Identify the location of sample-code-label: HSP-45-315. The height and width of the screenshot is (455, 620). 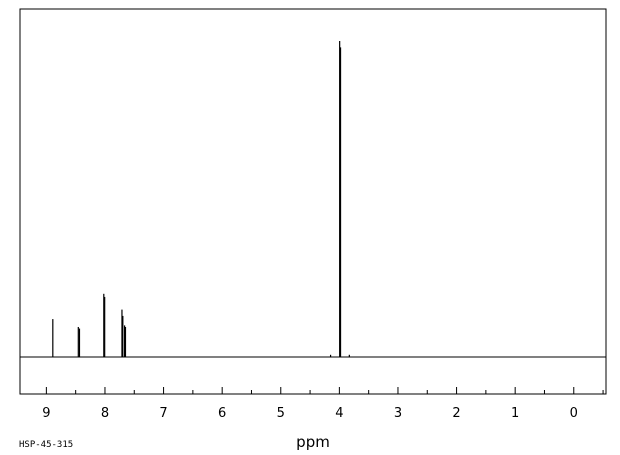
(46, 445).